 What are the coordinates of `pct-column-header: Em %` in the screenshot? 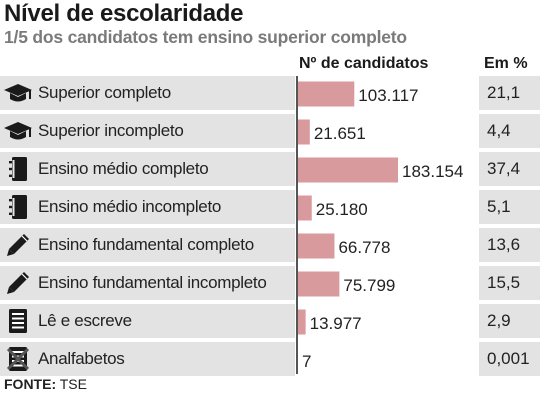 It's located at (506, 63).